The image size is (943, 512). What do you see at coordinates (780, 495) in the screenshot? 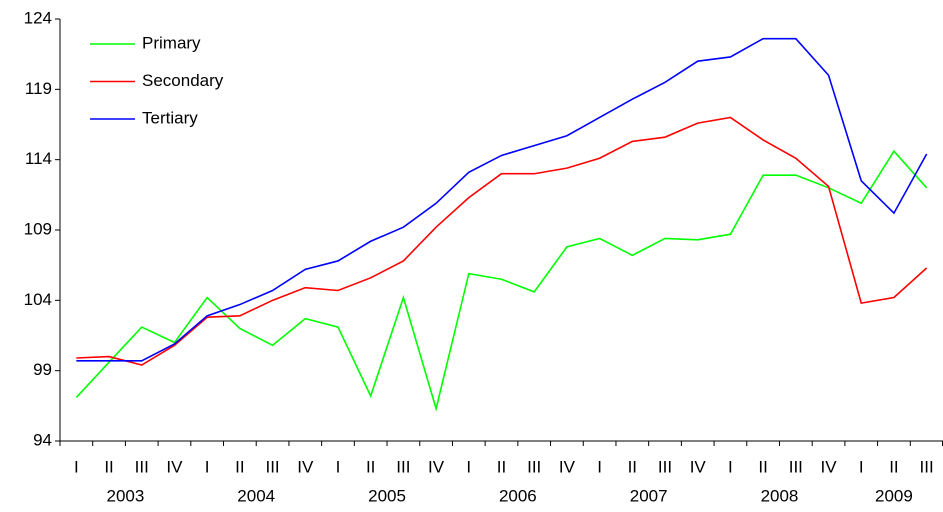
I see `year-label: 2008` at bounding box center [780, 495].